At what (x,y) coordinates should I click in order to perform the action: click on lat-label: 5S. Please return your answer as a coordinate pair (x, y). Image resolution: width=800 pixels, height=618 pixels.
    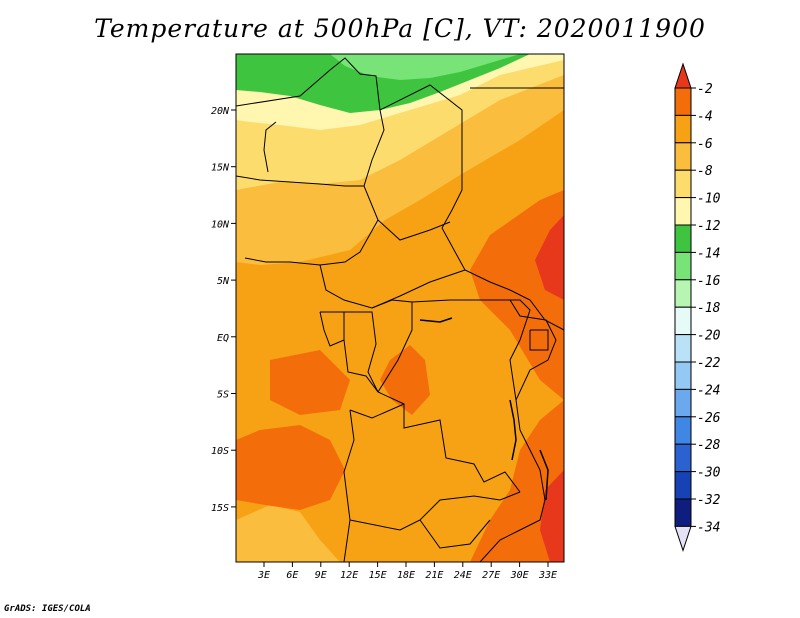
    Looking at the image, I should click on (223, 395).